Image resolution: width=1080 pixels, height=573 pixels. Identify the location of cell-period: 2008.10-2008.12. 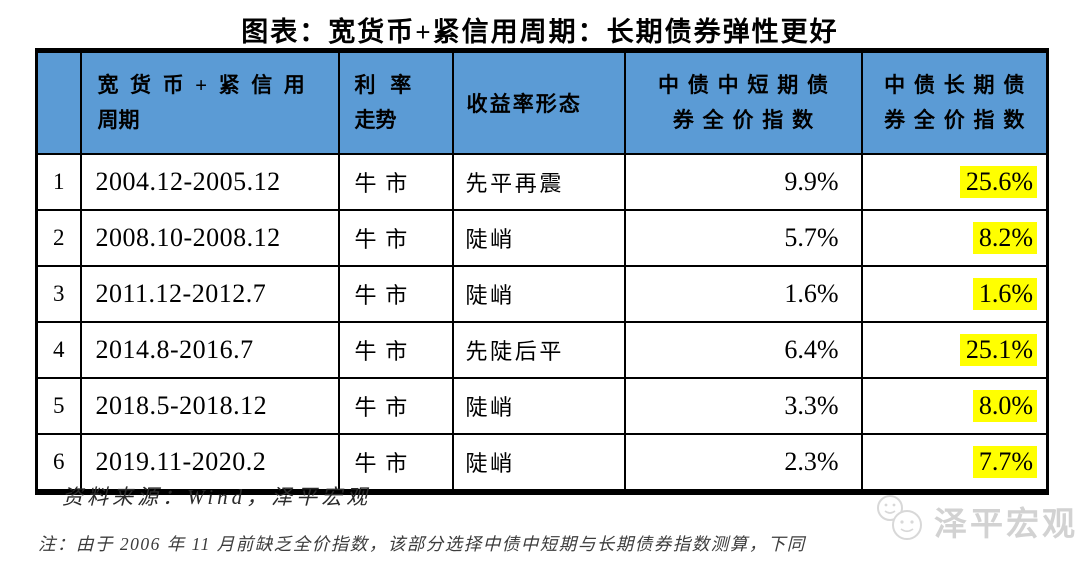
(209, 238).